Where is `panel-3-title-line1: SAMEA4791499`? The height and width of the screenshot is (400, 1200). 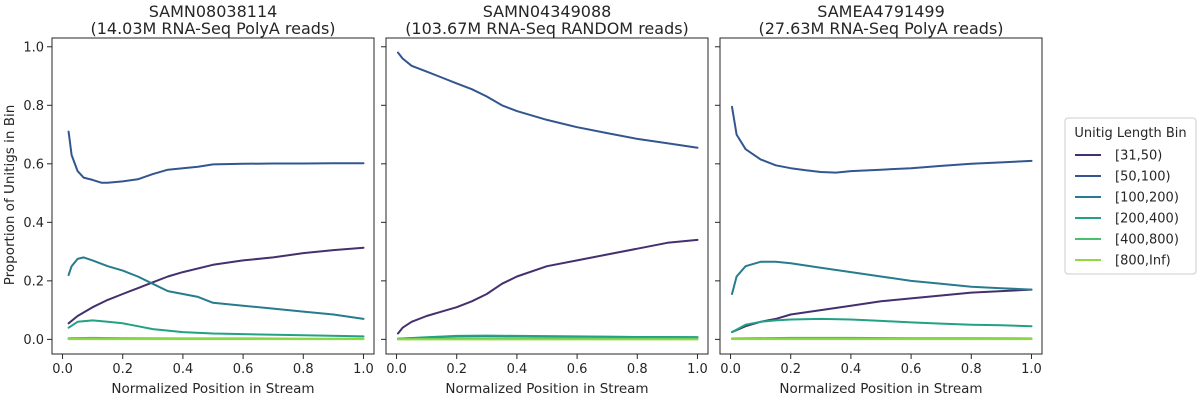 panel-3-title-line1: SAMEA4791499 is located at coordinates (881, 11).